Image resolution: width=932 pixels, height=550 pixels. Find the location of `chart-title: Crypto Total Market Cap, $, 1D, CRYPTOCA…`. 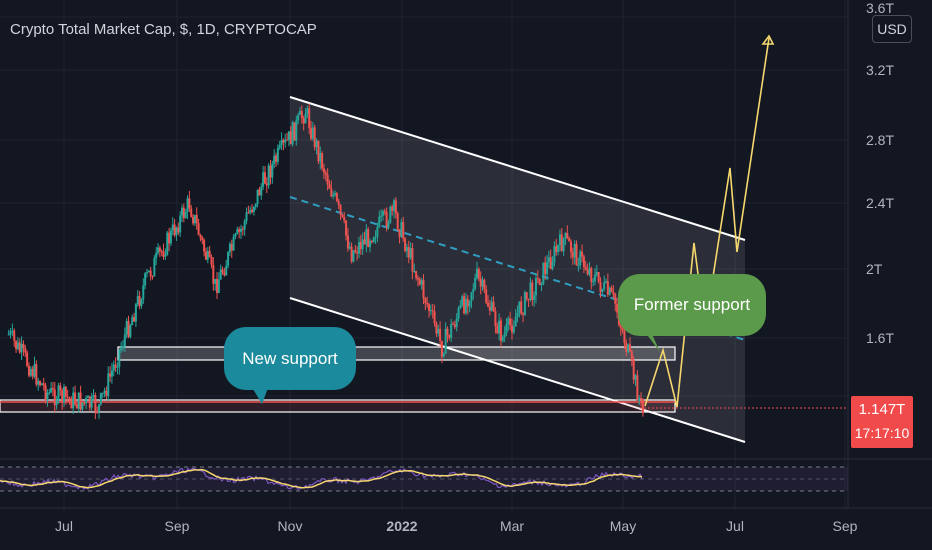

chart-title: Crypto Total Market Cap, $, 1D, CRYPTOCA… is located at coordinates (163, 29).